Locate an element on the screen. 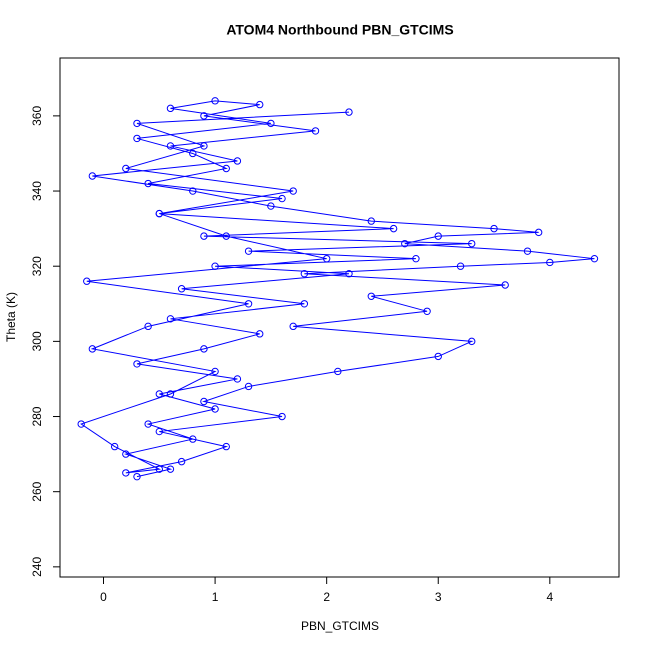 This screenshot has width=650, height=655. x-axis-label: PBN_GTCIMS is located at coordinates (340, 626).